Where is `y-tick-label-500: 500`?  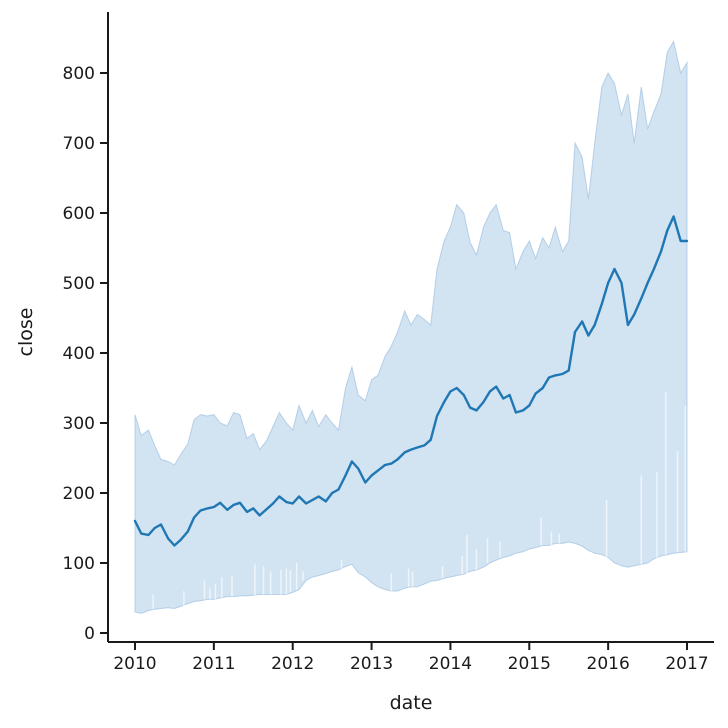 y-tick-label-500: 500 is located at coordinates (79, 284).